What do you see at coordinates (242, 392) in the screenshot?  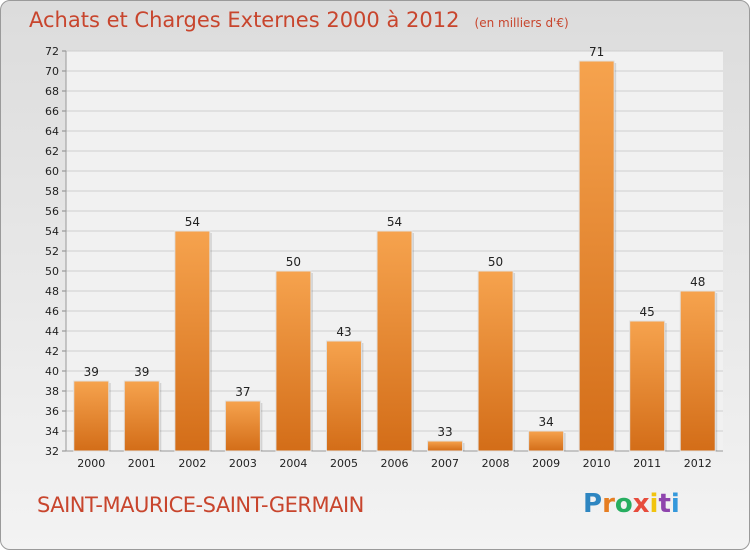 I see `data-label: 37` at bounding box center [242, 392].